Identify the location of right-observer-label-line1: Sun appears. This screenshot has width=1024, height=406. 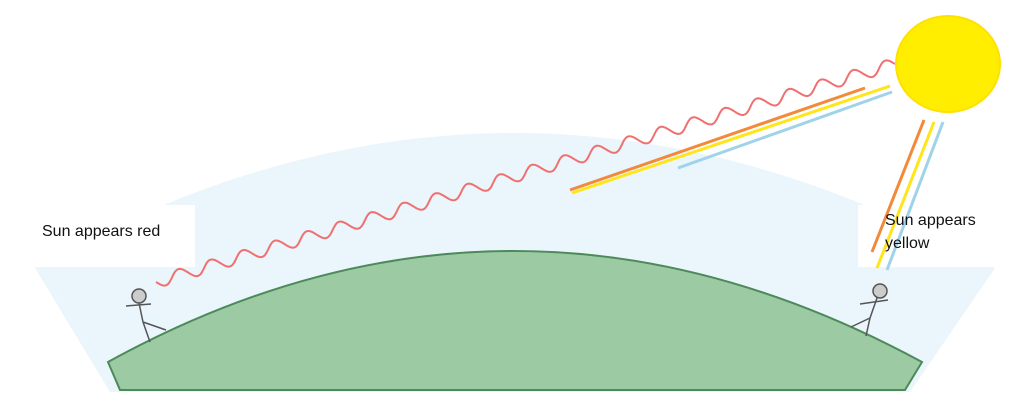
(930, 220).